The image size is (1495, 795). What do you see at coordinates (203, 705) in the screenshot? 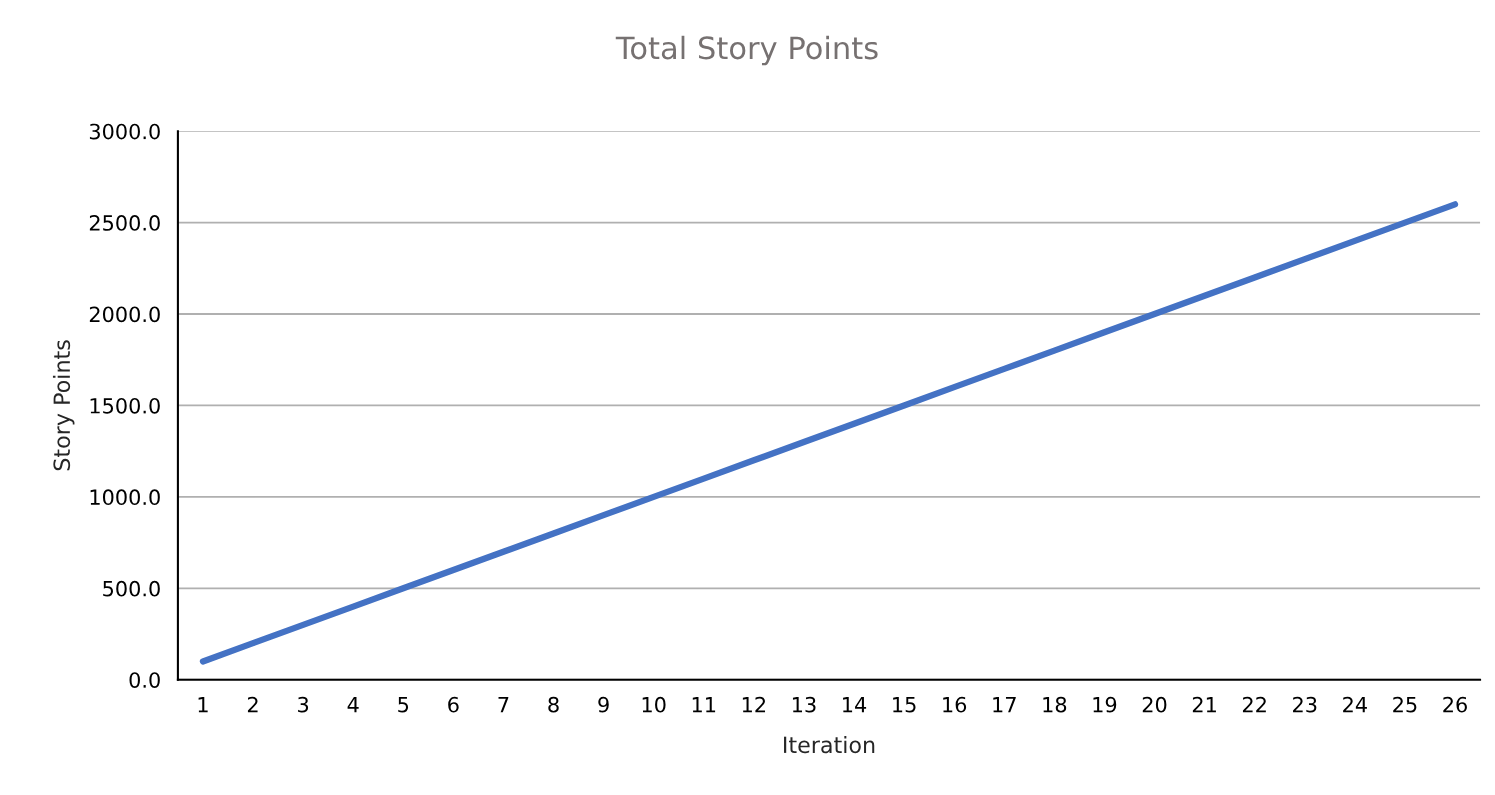
I see `x-tick-label: 1` at bounding box center [203, 705].